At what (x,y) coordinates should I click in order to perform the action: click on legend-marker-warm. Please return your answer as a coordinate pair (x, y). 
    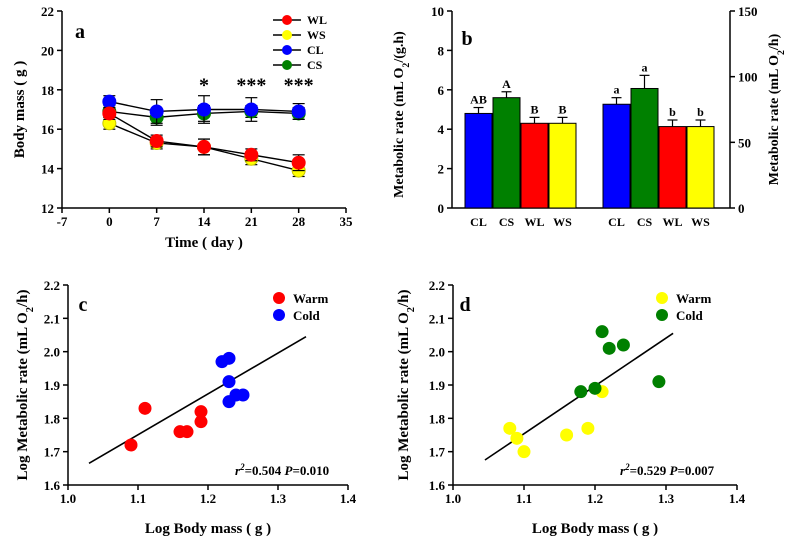
    Looking at the image, I should click on (279, 298).